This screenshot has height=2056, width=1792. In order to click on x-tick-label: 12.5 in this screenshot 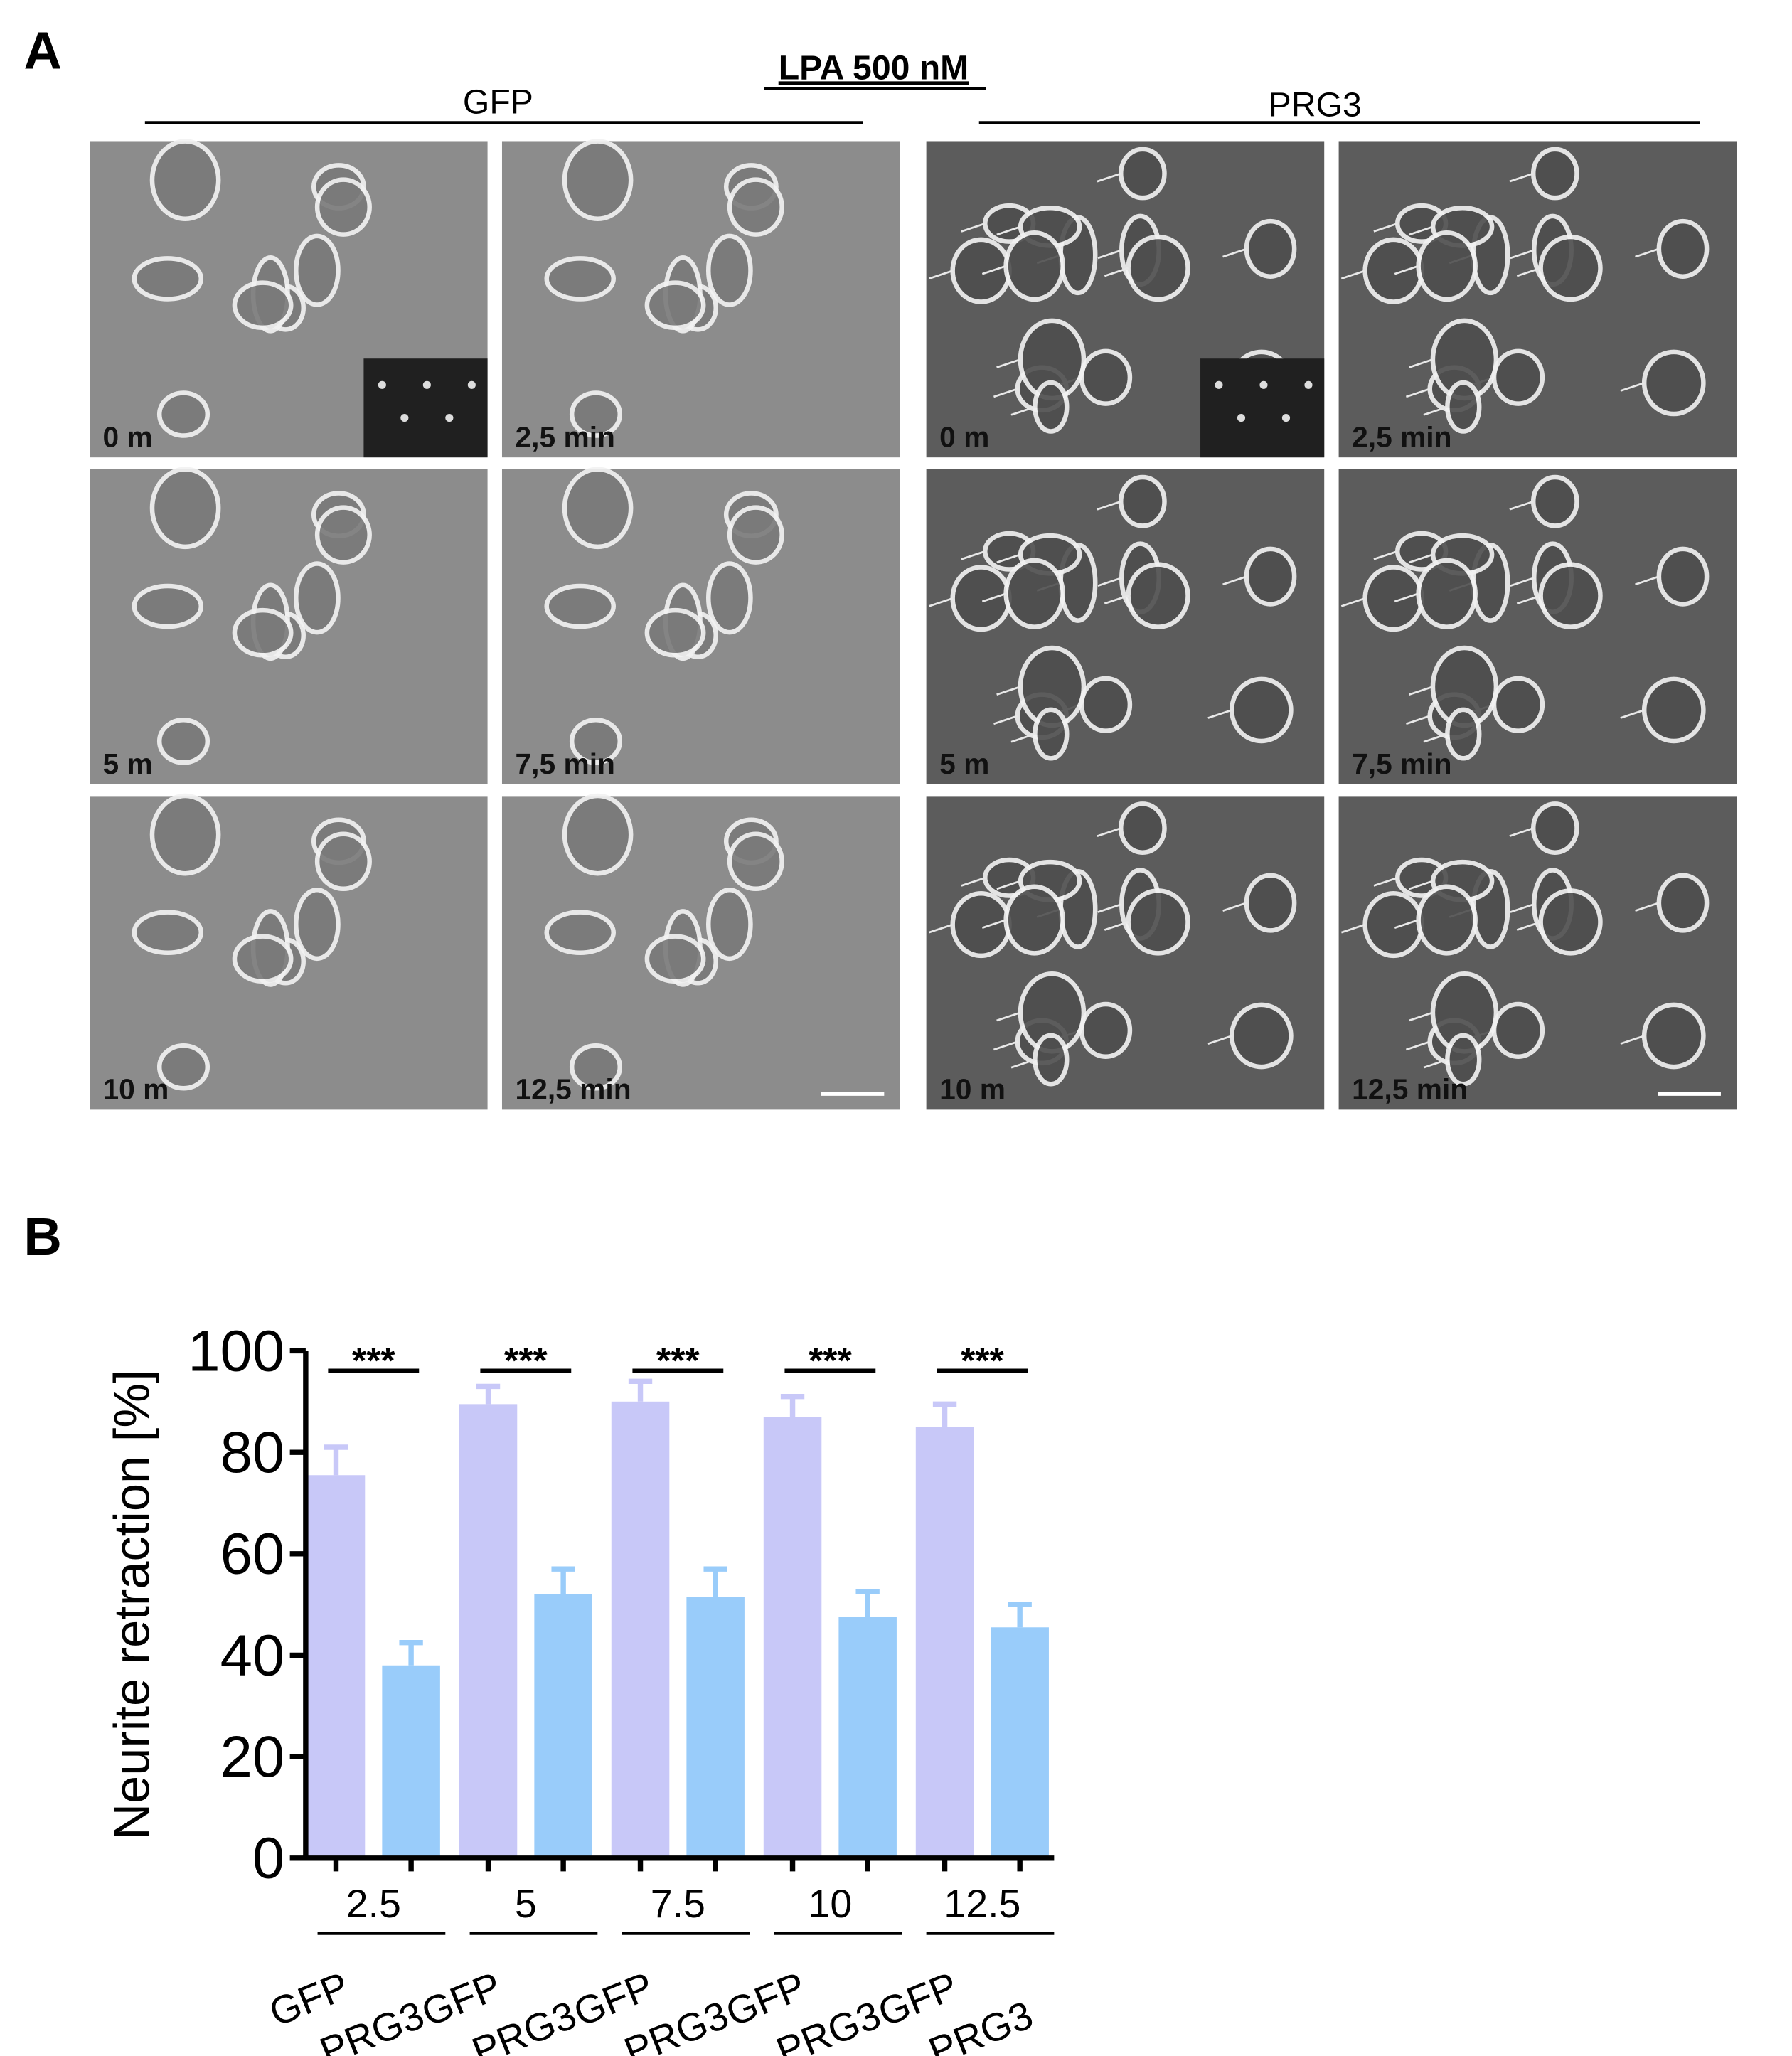, I will do `click(982, 1904)`.